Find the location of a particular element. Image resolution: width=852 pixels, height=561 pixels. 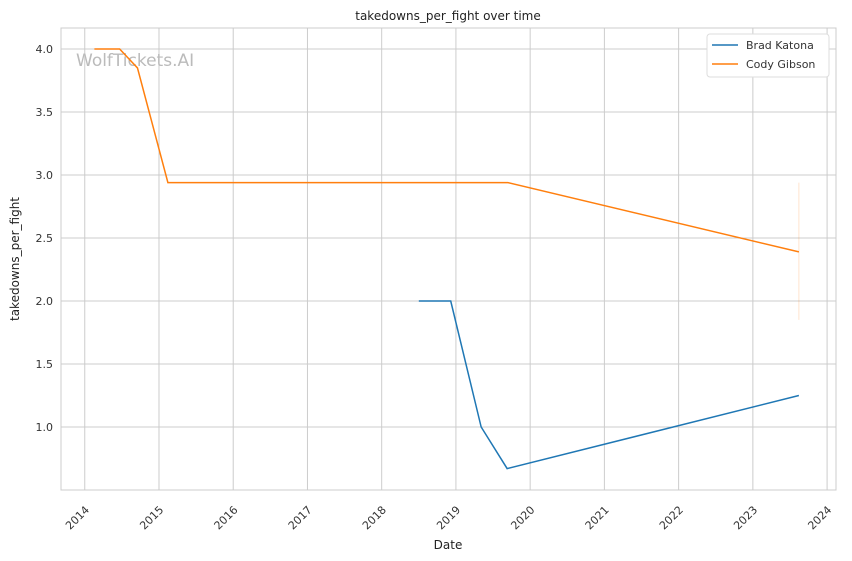

legend-label-brad-katona: Brad Katona is located at coordinates (780, 45).